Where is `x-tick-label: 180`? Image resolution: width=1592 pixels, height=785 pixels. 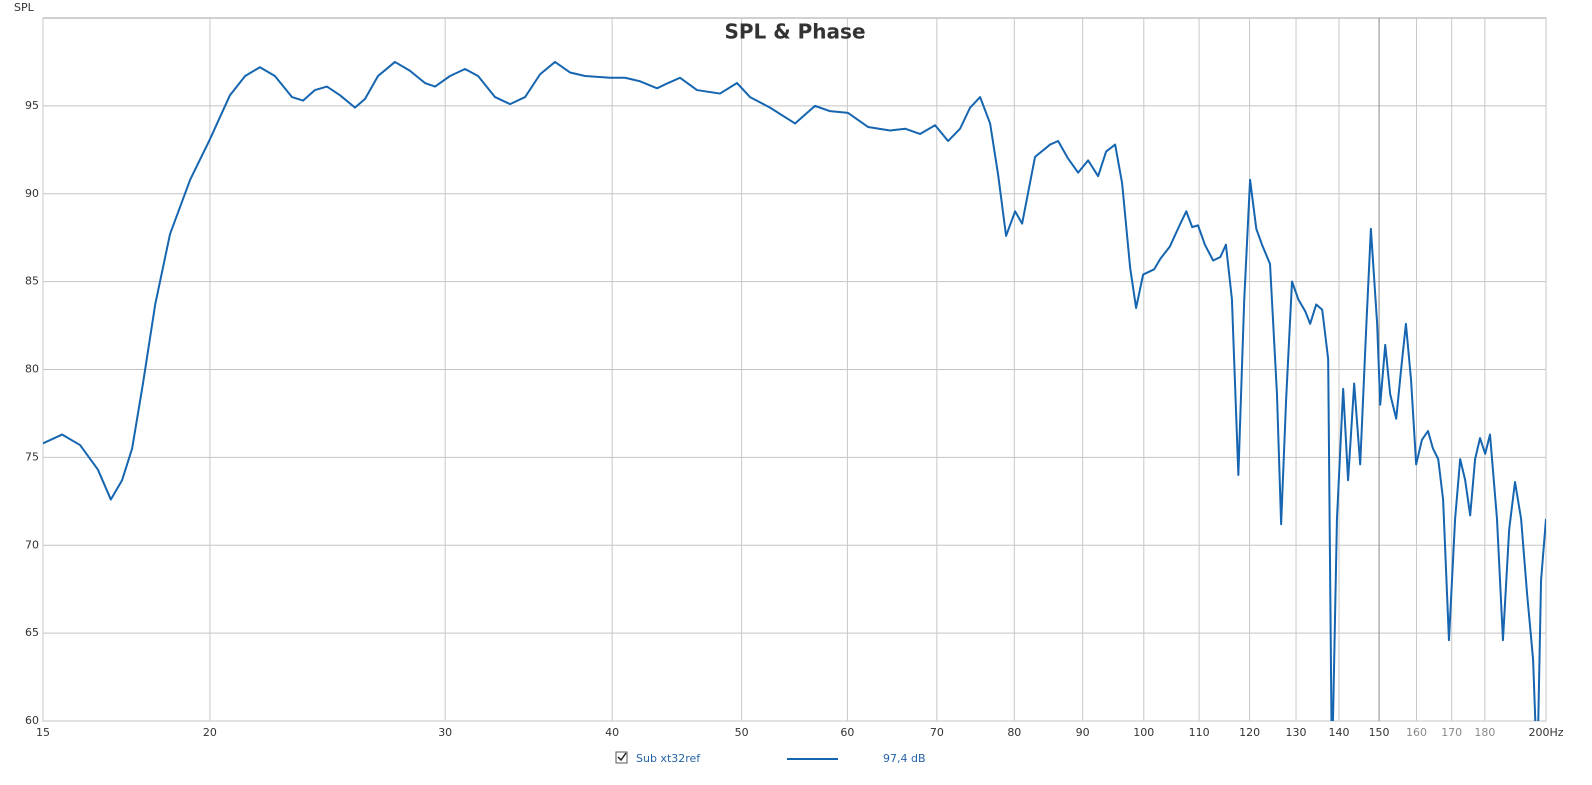
x-tick-label: 180 is located at coordinates (1484, 732).